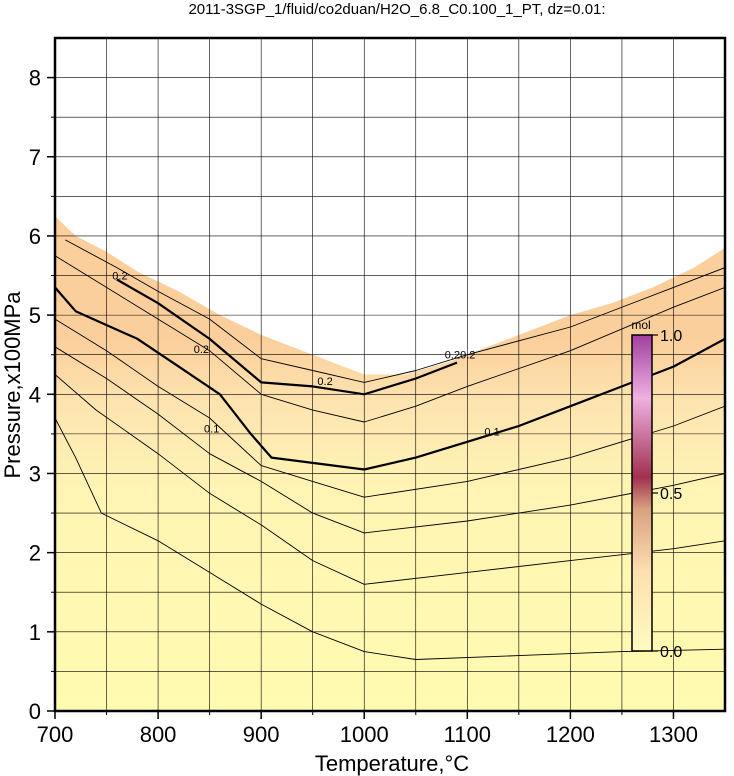 This screenshot has width=734, height=776. What do you see at coordinates (642, 493) in the screenshot?
I see `colorbar-scale` at bounding box center [642, 493].